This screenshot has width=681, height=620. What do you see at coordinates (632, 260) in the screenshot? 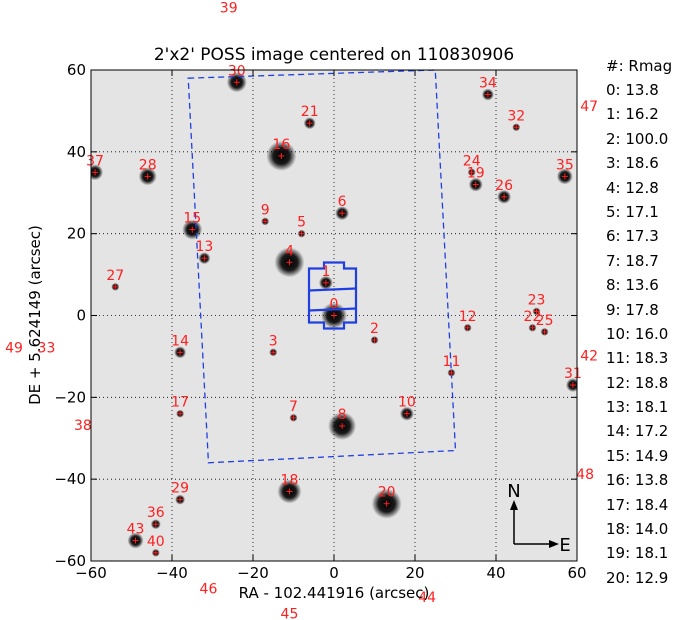
I see `rmag-row: 7: 18.7` at bounding box center [632, 260].